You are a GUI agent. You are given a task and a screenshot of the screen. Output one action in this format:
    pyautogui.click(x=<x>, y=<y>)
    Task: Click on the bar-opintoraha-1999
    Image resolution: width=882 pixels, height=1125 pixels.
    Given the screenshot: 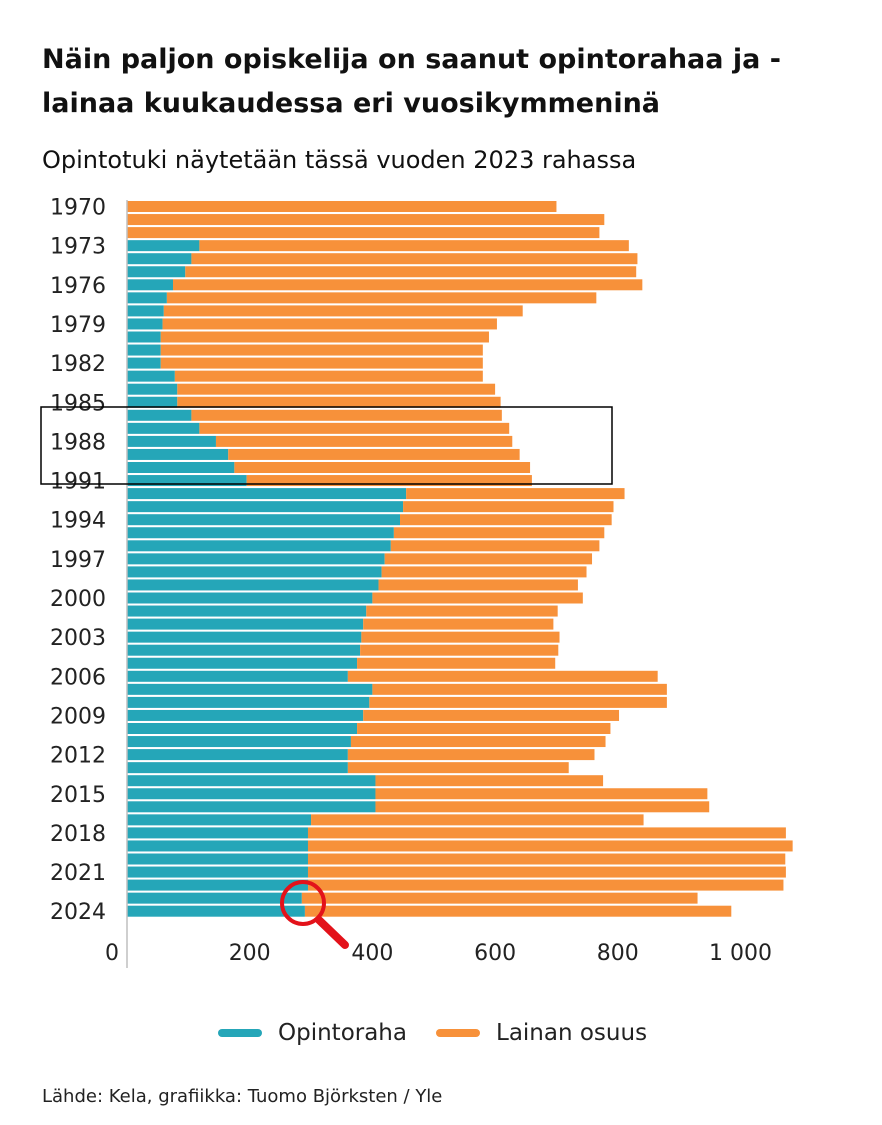 What is the action you would take?
    pyautogui.click(x=253, y=585)
    